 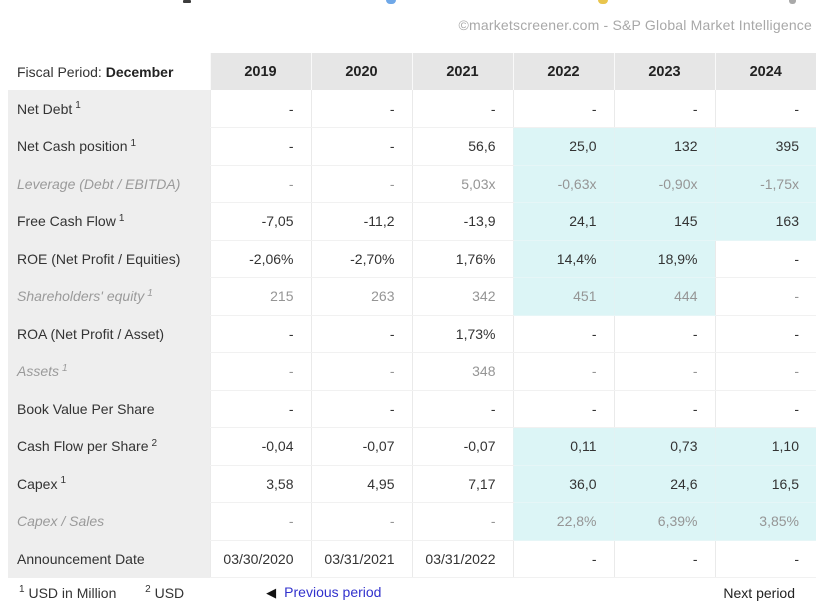 I want to click on value-cell: 342, so click(x=462, y=296).